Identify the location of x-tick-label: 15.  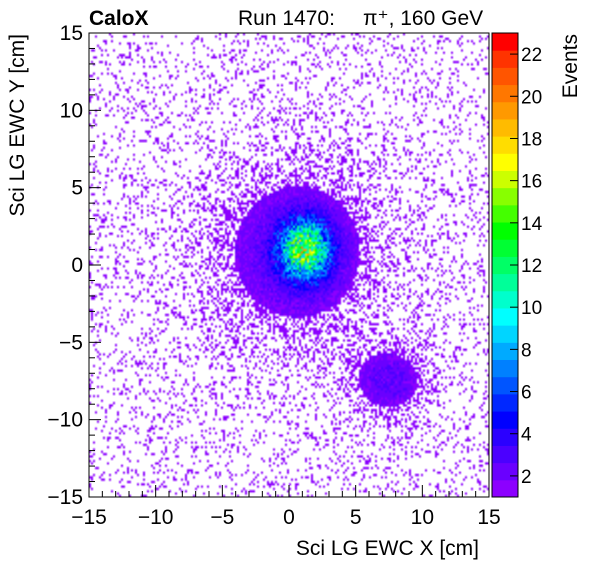
(488, 517).